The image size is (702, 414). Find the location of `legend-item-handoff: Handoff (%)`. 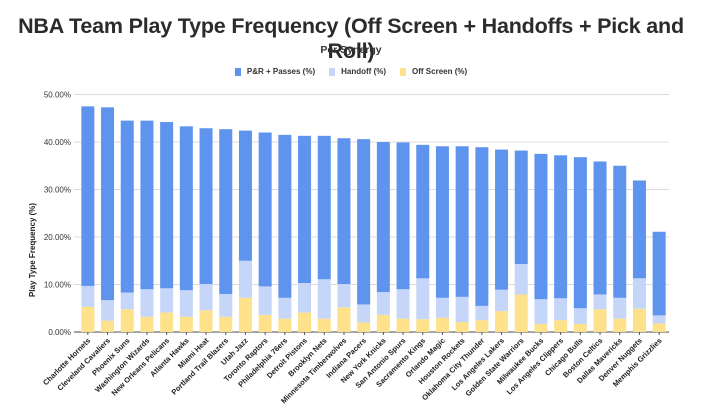

legend-item-handoff: Handoff (%) is located at coordinates (357, 71).